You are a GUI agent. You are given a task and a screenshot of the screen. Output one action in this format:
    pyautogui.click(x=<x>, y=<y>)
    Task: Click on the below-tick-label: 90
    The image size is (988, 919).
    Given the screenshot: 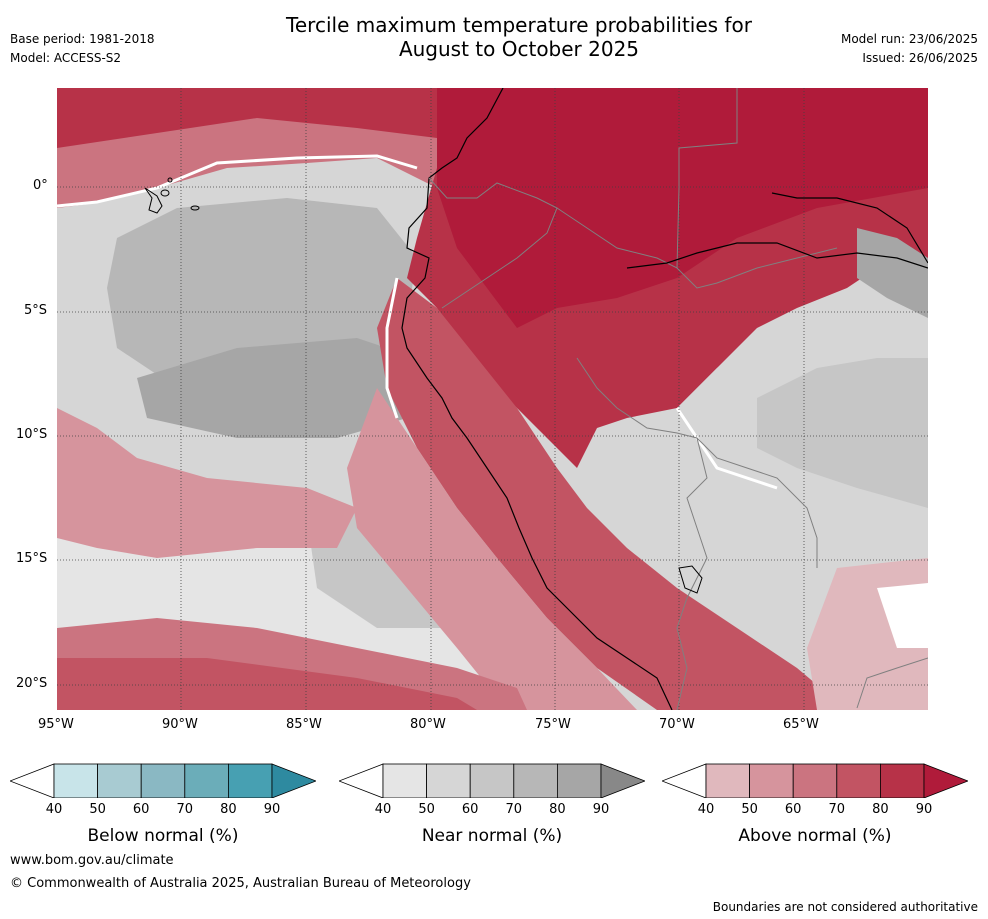 What is the action you would take?
    pyautogui.click(x=272, y=809)
    